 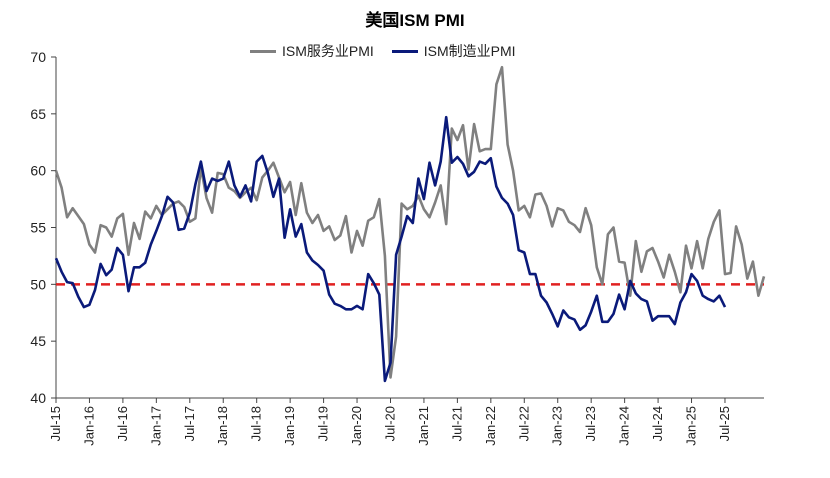 What do you see at coordinates (256, 423) in the screenshot?
I see `x-tick-label: Jul-18` at bounding box center [256, 423].